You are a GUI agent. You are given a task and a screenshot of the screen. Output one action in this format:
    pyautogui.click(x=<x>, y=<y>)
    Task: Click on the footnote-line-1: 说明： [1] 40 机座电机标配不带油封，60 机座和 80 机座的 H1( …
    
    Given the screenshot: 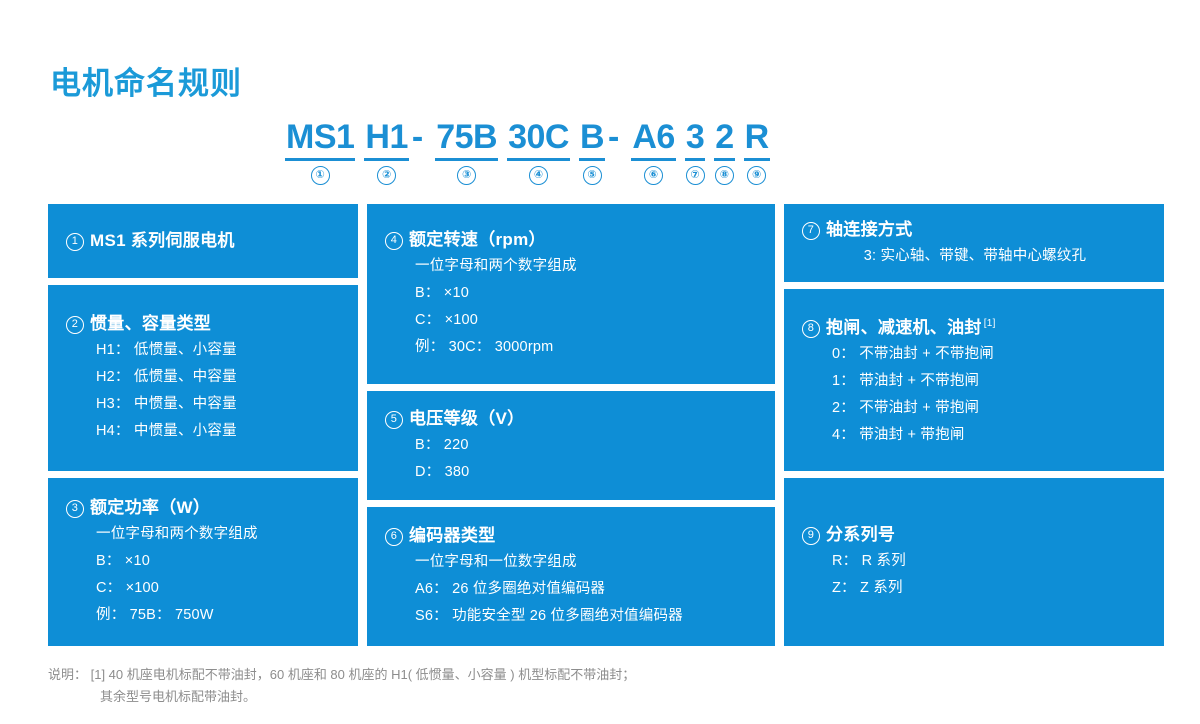 What is the action you would take?
    pyautogui.click(x=342, y=674)
    